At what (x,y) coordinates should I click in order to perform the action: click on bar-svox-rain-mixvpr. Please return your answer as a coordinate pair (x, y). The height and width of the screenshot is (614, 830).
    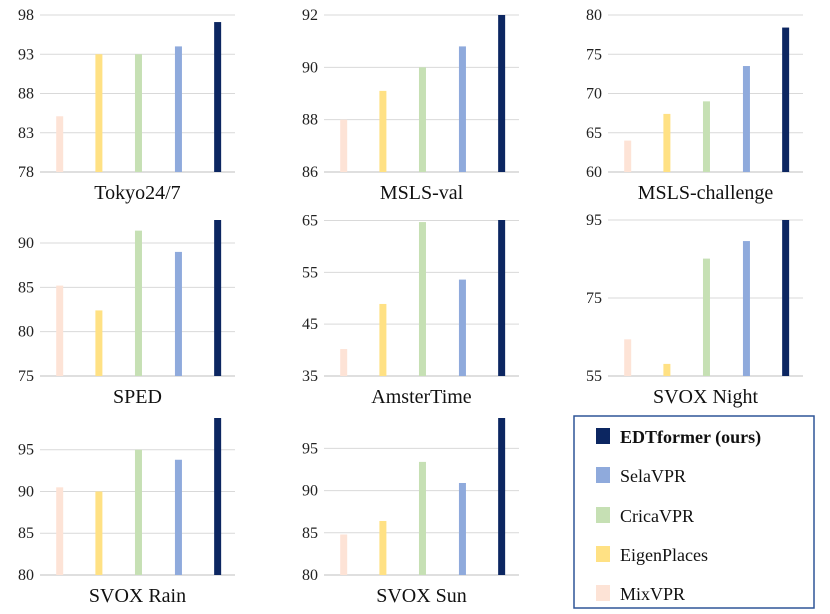
    Looking at the image, I should click on (60, 531).